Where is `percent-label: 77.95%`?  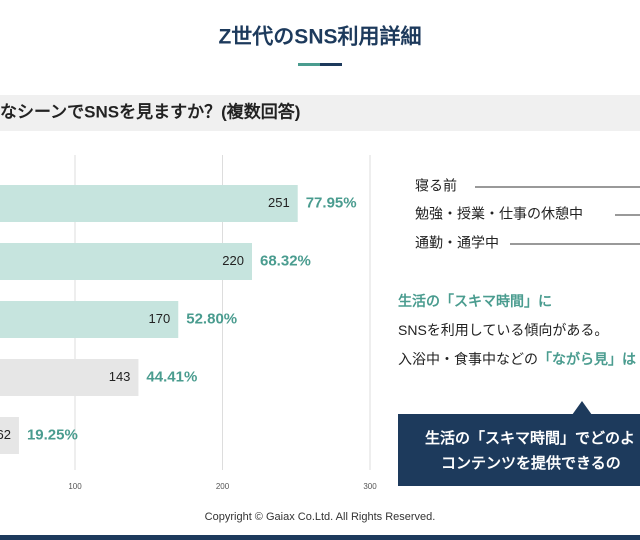
percent-label: 77.95% is located at coordinates (331, 202).